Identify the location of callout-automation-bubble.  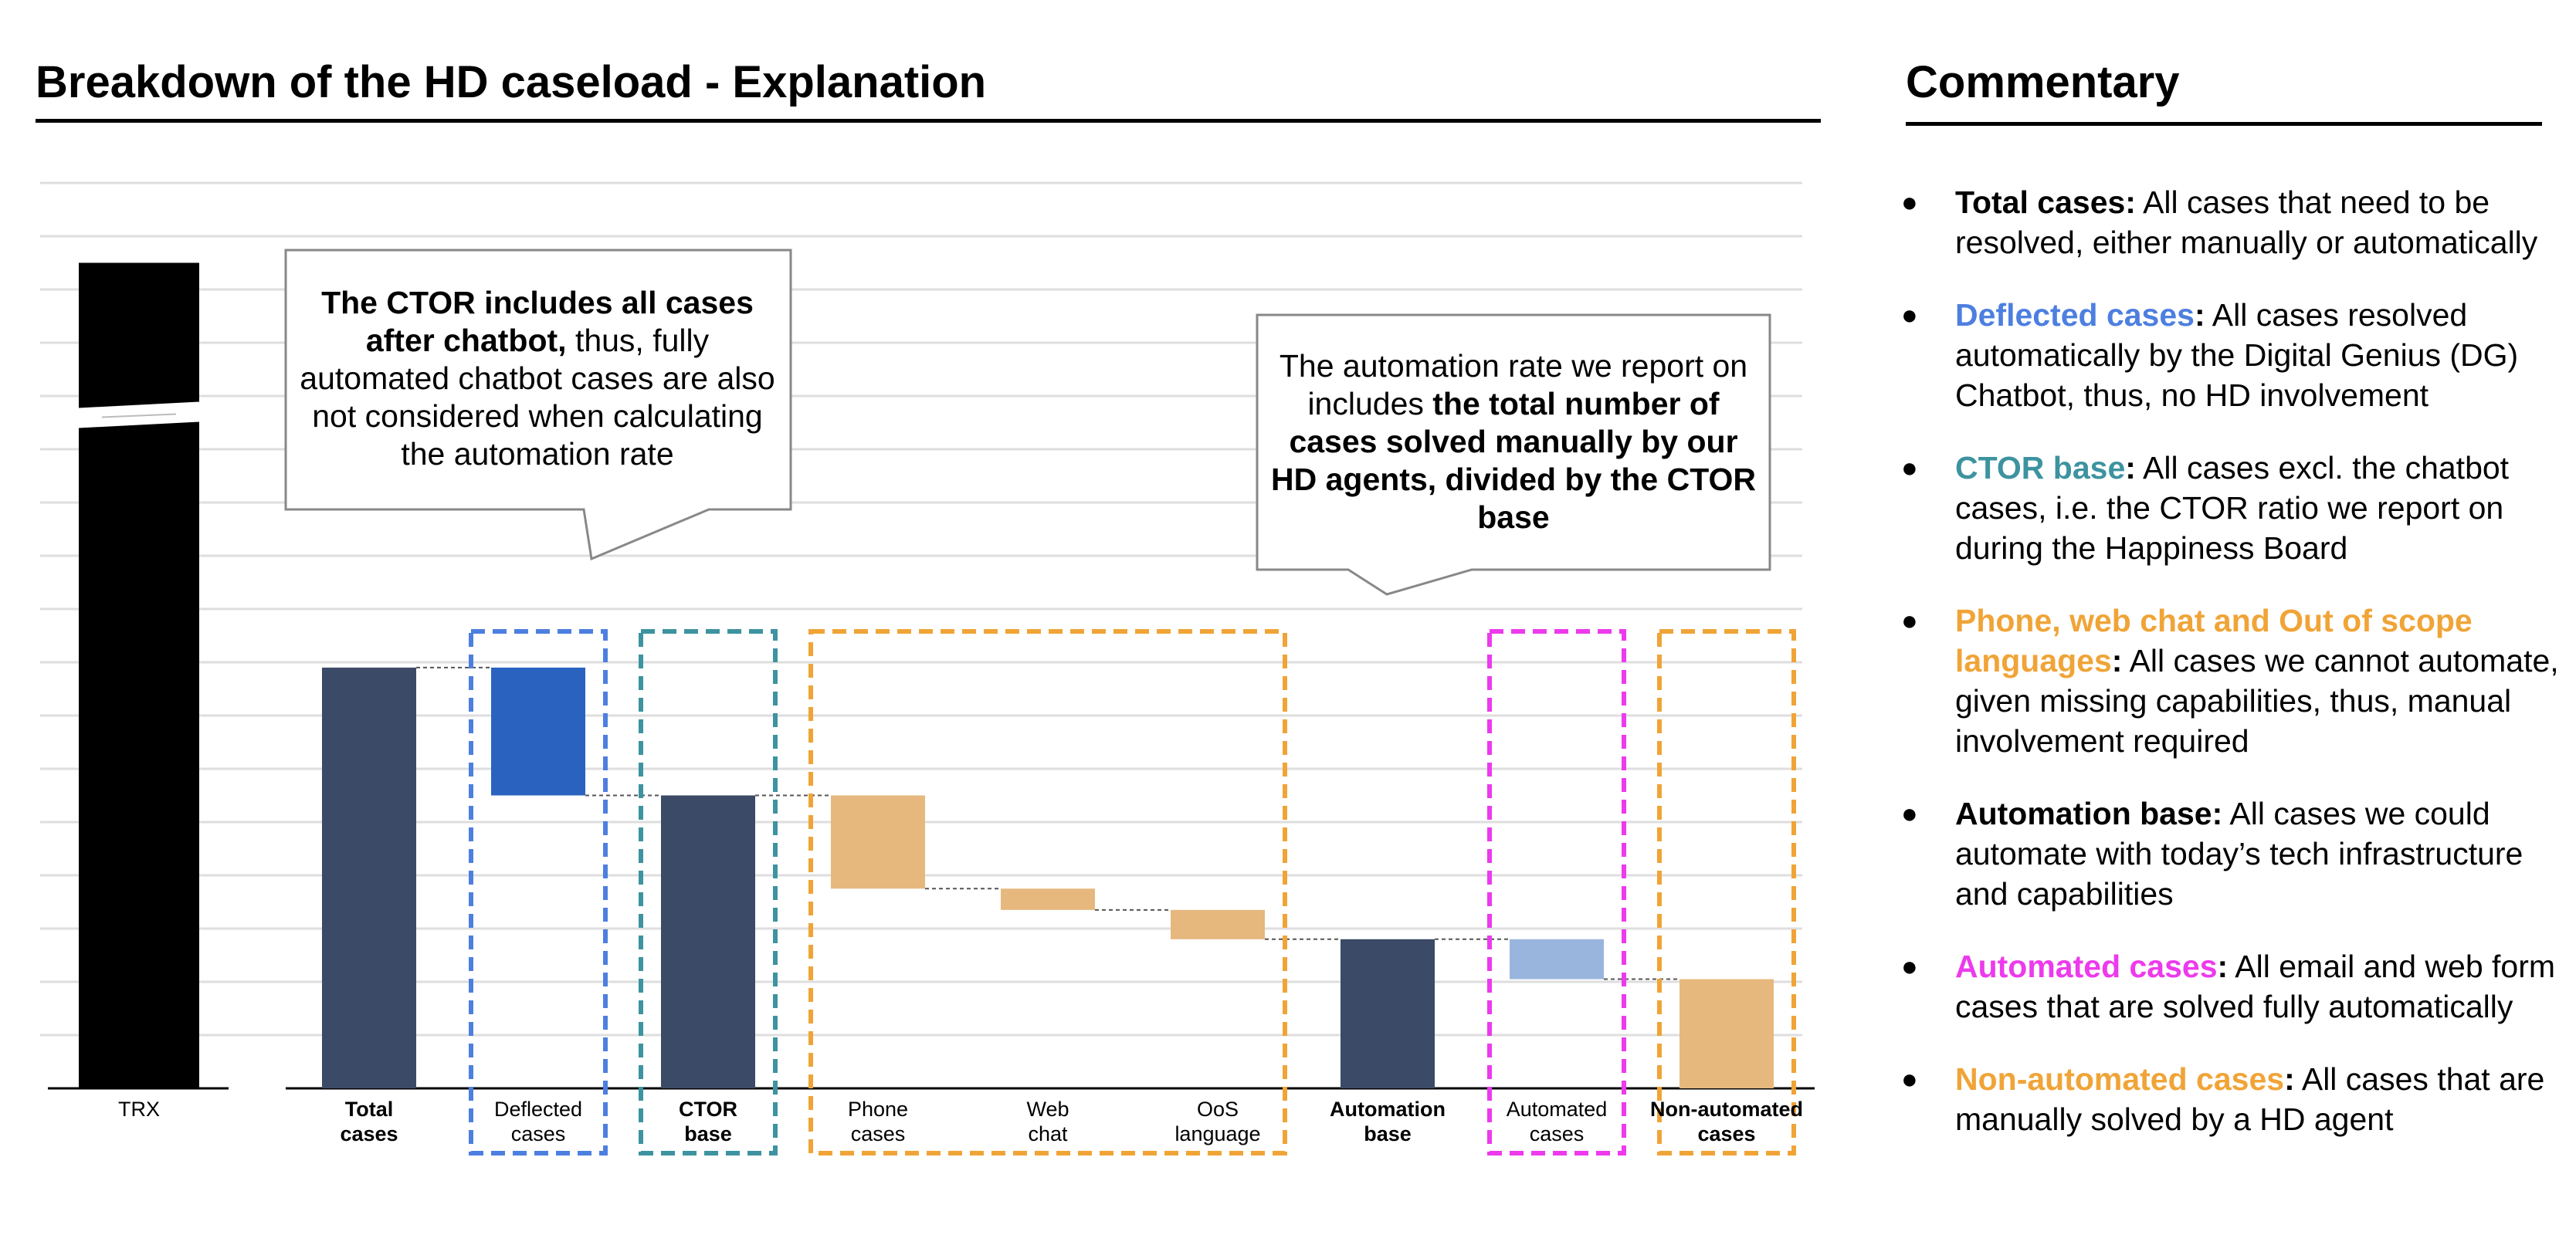
(1513, 454).